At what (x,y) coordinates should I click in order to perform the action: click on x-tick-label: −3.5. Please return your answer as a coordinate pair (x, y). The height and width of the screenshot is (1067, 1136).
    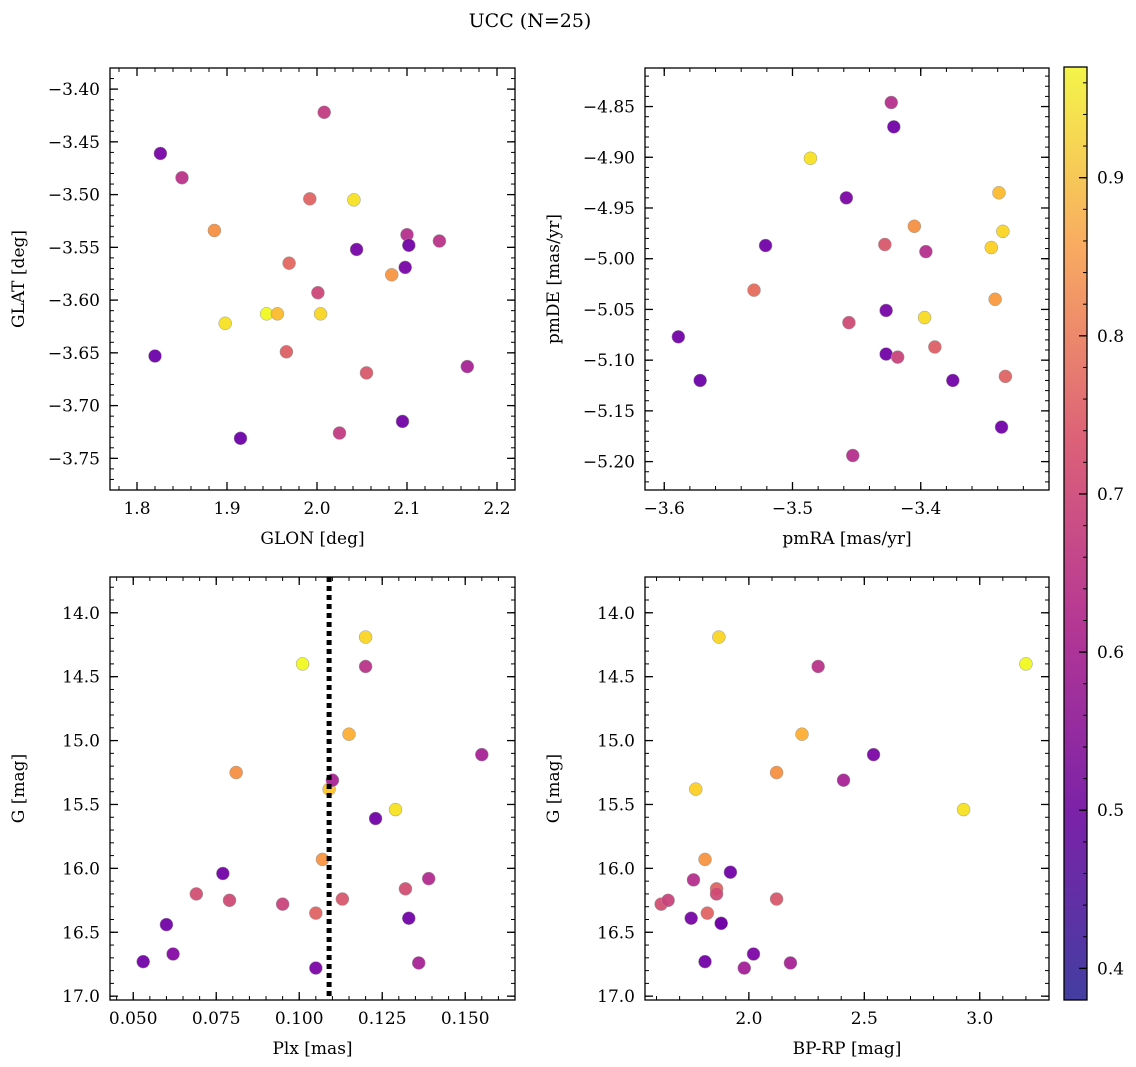
    Looking at the image, I should click on (792, 509).